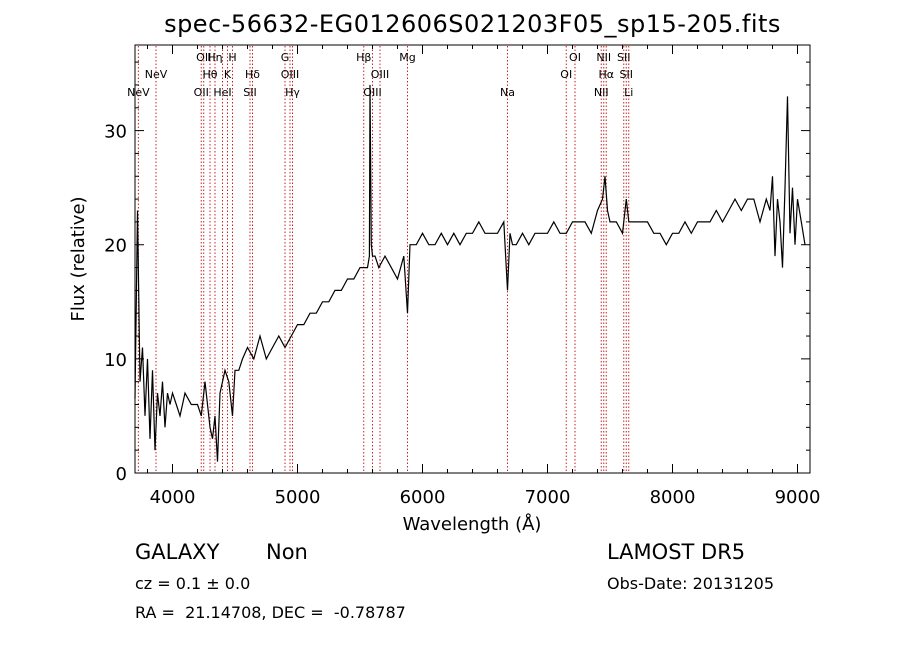 This screenshot has width=900, height=649. I want to click on x-tick-label: 5000, so click(298, 497).